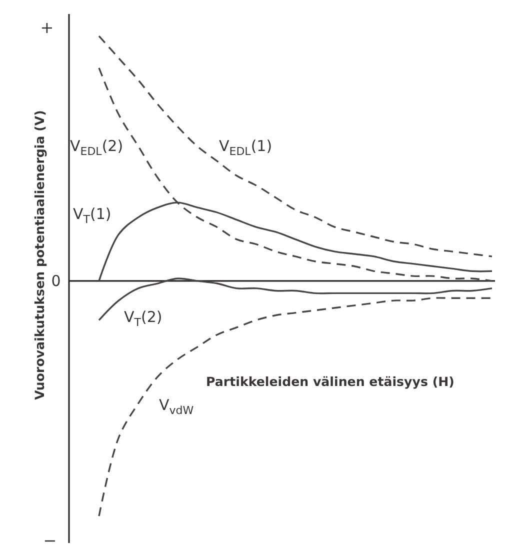 This screenshot has width=505, height=551. What do you see at coordinates (245, 147) in the screenshot?
I see `series-label: V$_{EDL}$(1)` at bounding box center [245, 147].